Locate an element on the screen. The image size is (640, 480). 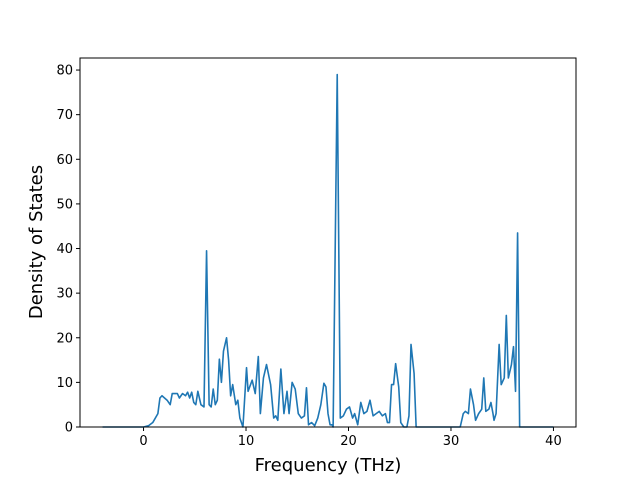
y-tick-label: 30 is located at coordinates (64, 294).